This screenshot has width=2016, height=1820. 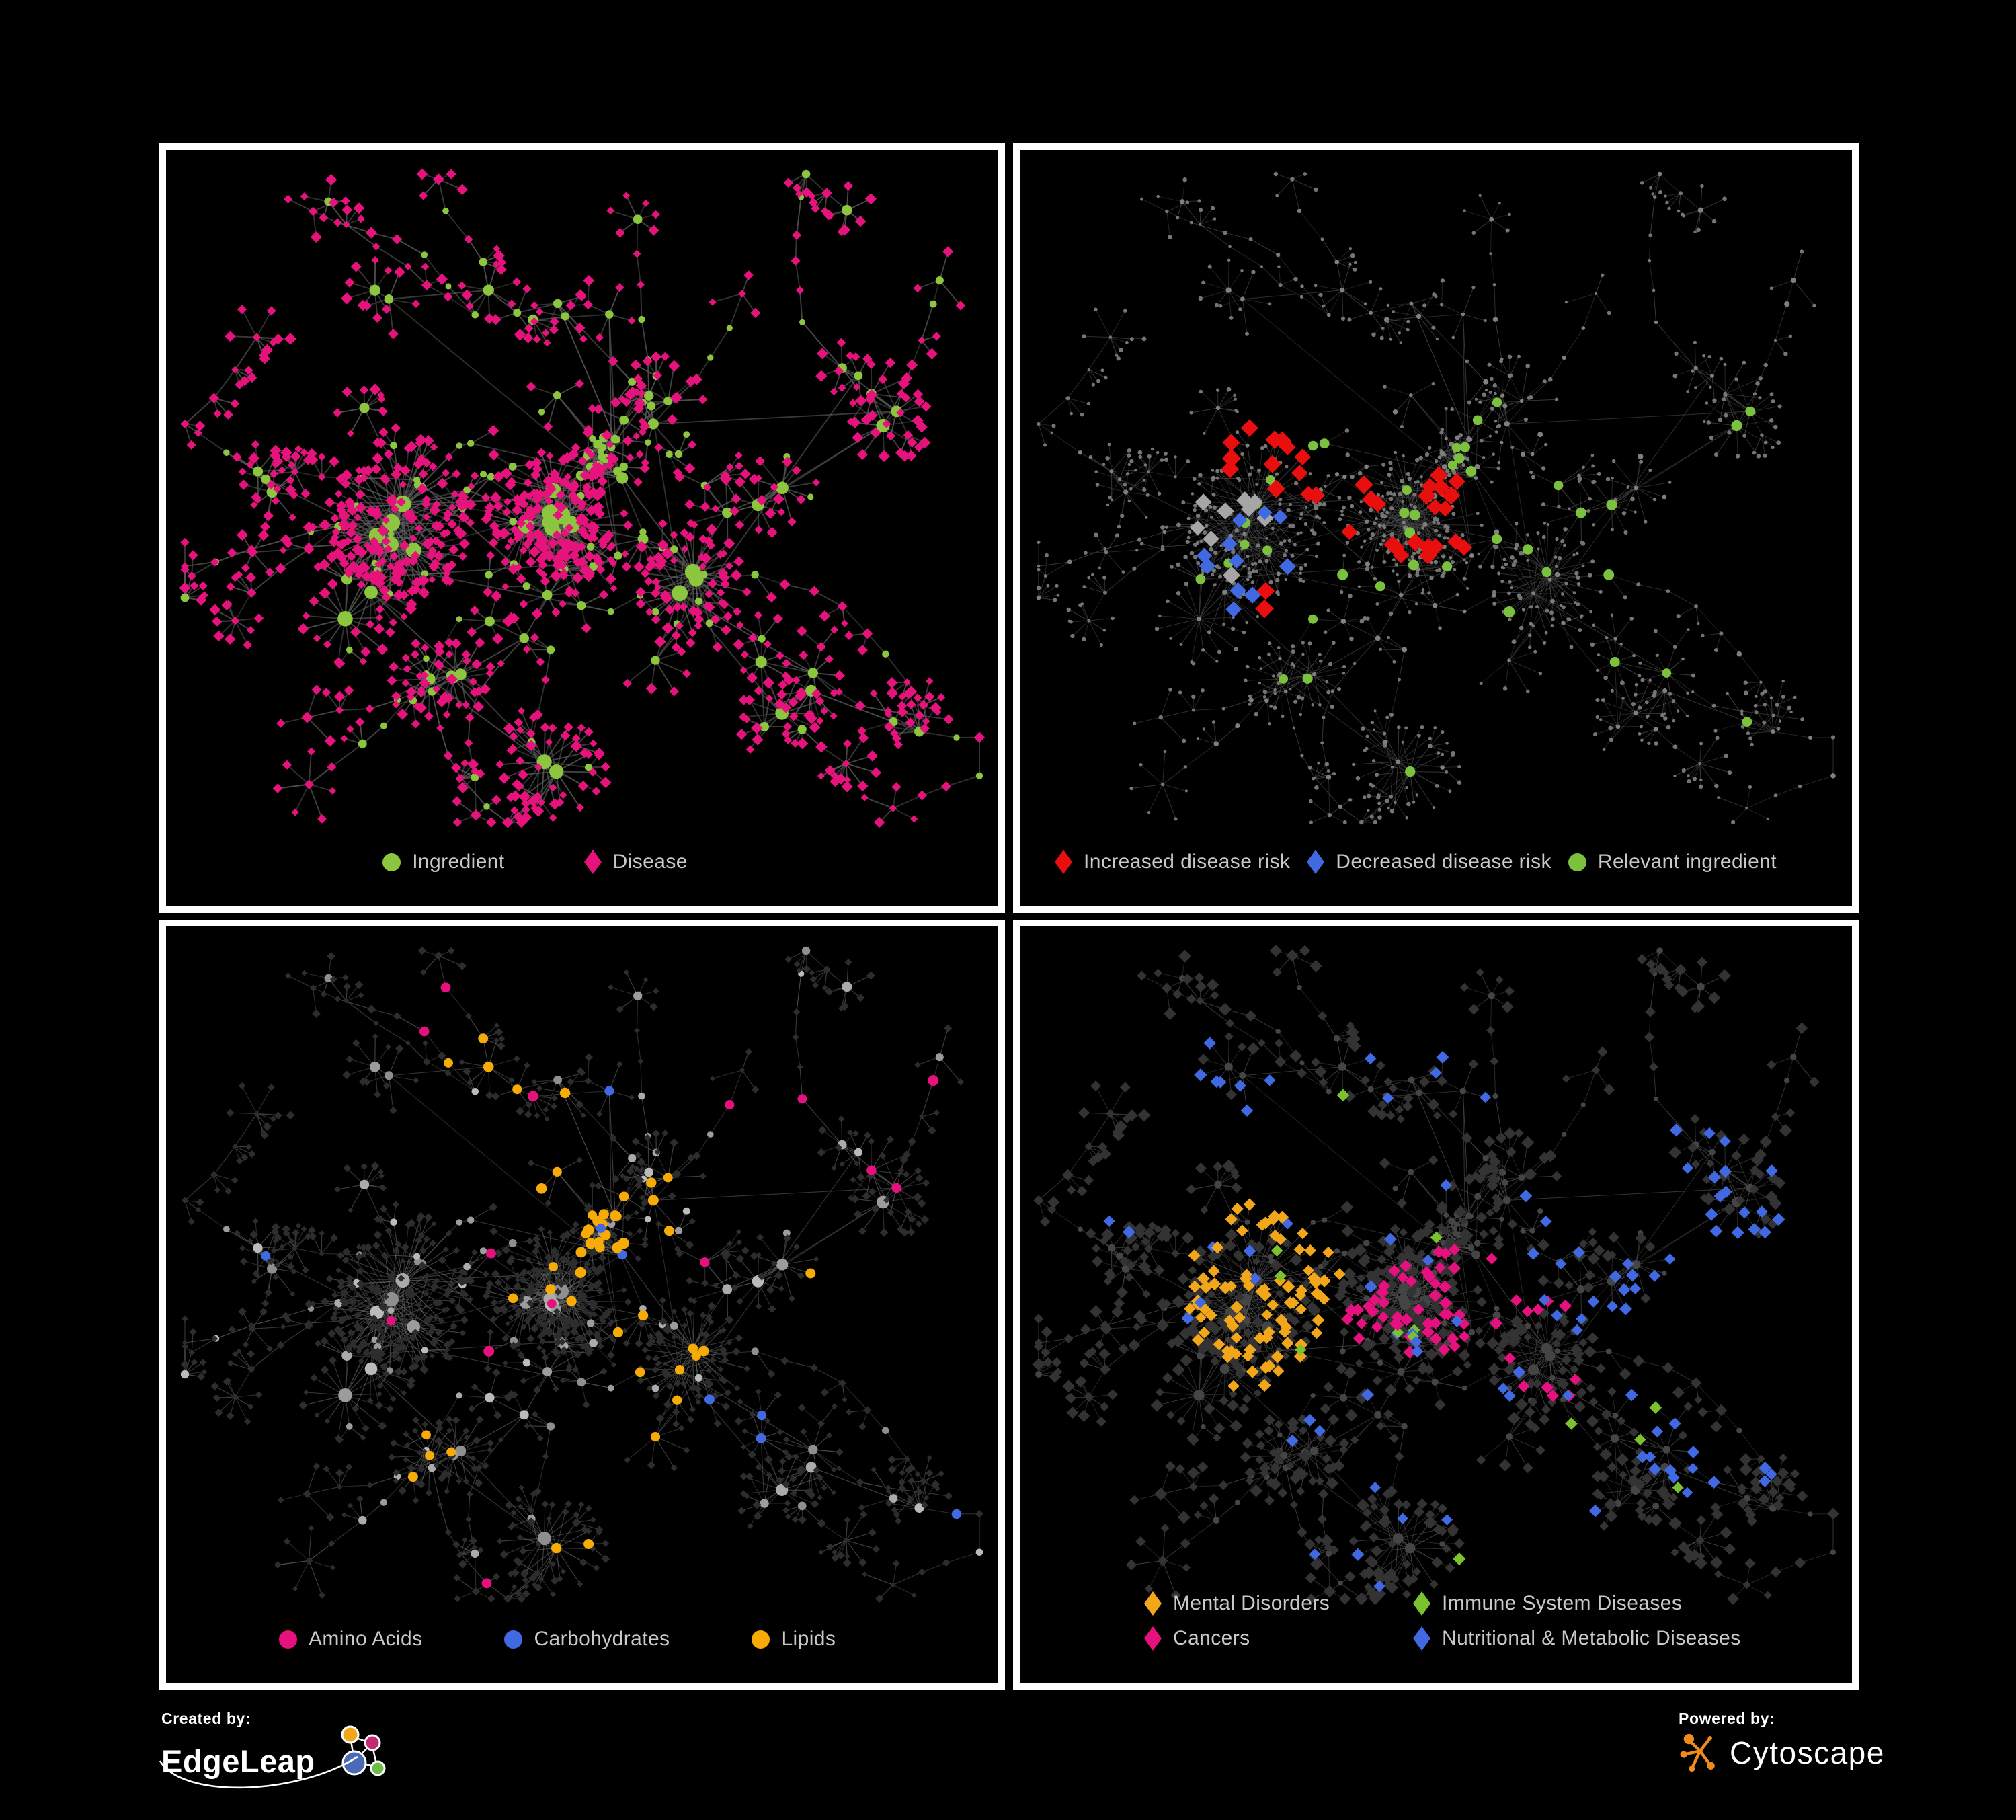 What do you see at coordinates (372, 1742) in the screenshot?
I see `edgeleap-node-pink` at bounding box center [372, 1742].